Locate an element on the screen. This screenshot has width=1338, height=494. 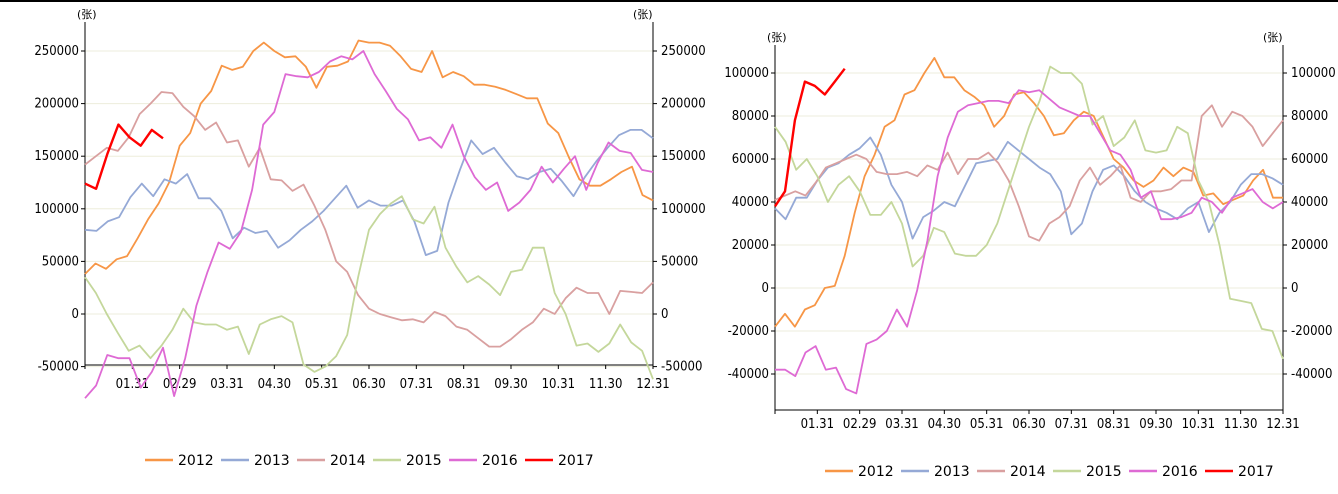
x-tick-label: 02.29 is located at coordinates (859, 424).